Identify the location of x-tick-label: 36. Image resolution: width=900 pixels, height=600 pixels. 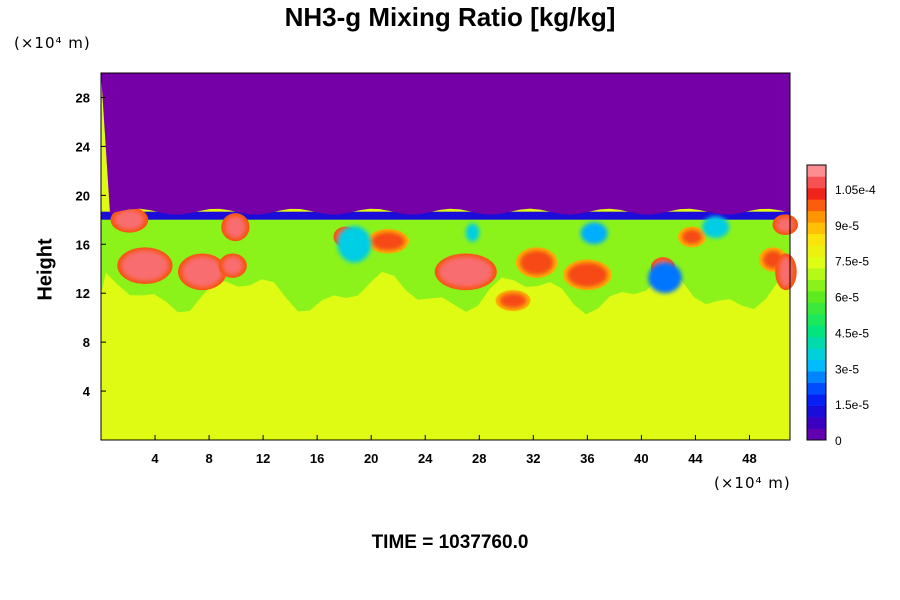
(587, 458).